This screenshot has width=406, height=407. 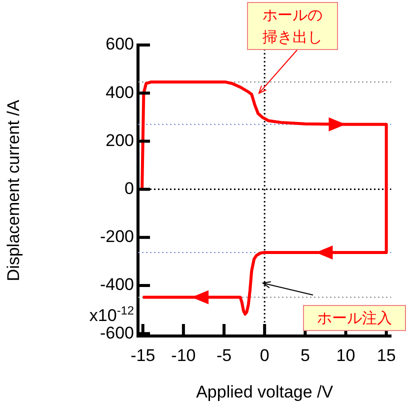 I want to click on y-tick-label: 200, so click(x=120, y=140).